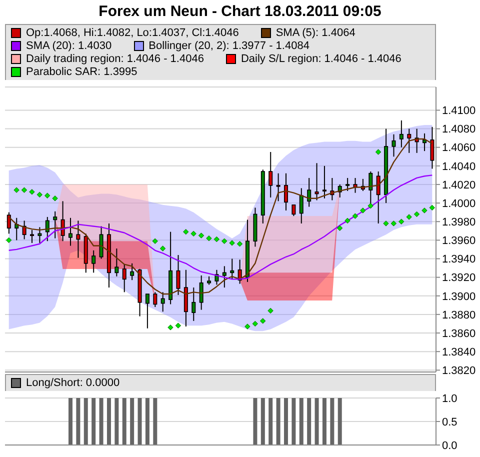 The height and width of the screenshot is (457, 480). I want to click on y-tick-label: 1.4000, so click(459, 204).